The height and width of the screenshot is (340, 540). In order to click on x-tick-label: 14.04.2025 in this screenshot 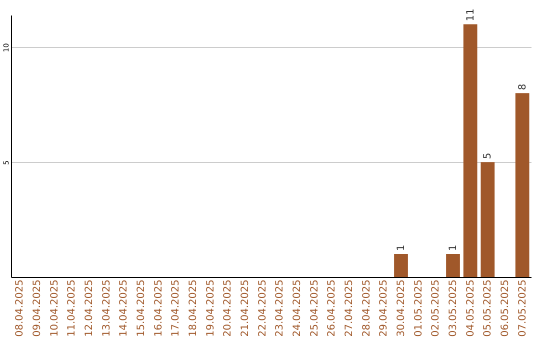, I will do `click(124, 308)`.